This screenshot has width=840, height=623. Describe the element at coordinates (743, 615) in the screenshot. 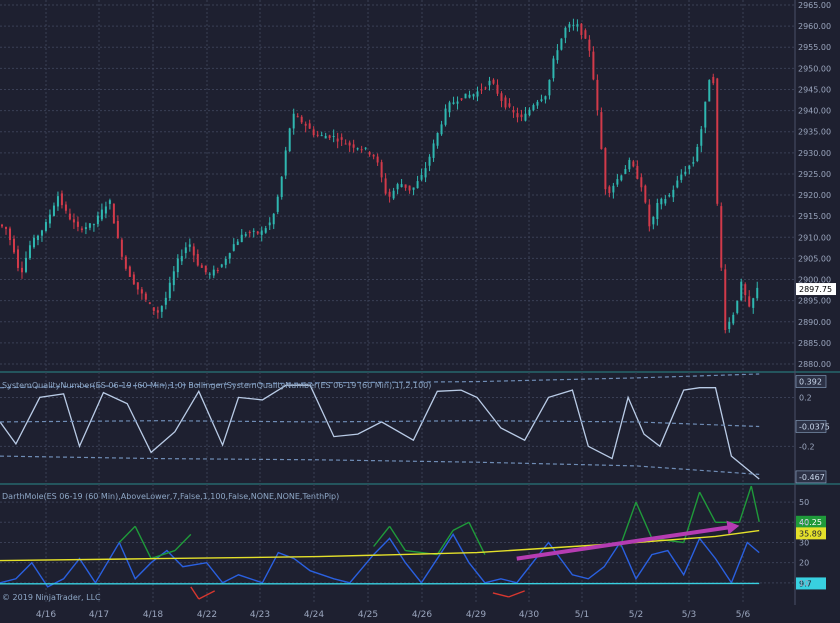

I see `x-tick-label: 5/6` at that location.